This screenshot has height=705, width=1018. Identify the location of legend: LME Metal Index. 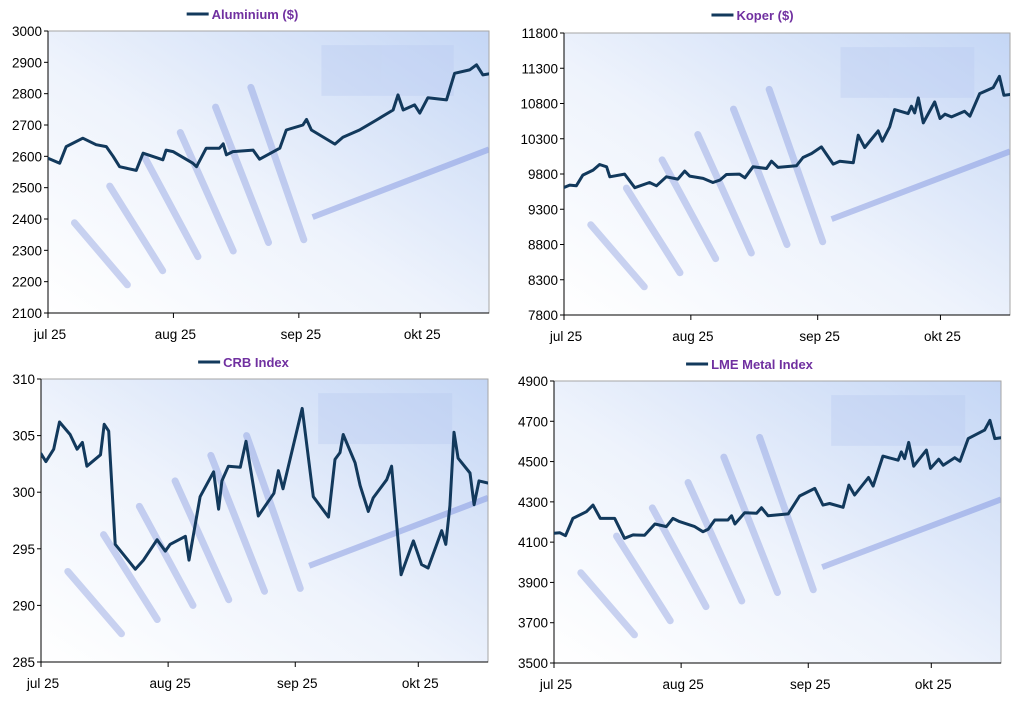
(750, 364).